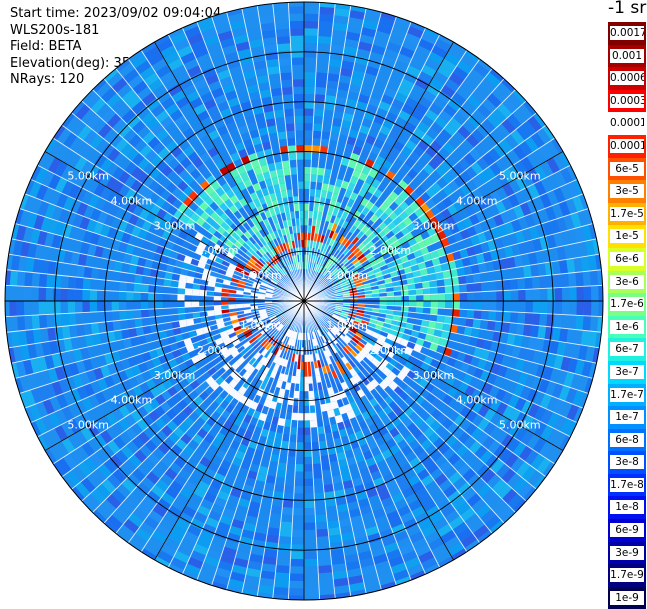 The image size is (647, 609). I want to click on colorbar-level: 1e-9, so click(627, 597).